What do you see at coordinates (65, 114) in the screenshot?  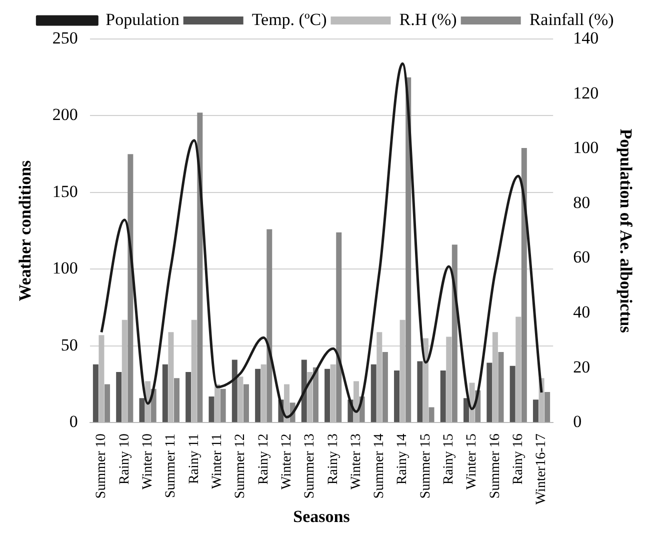 I see `y-tick-label: 200` at bounding box center [65, 114].